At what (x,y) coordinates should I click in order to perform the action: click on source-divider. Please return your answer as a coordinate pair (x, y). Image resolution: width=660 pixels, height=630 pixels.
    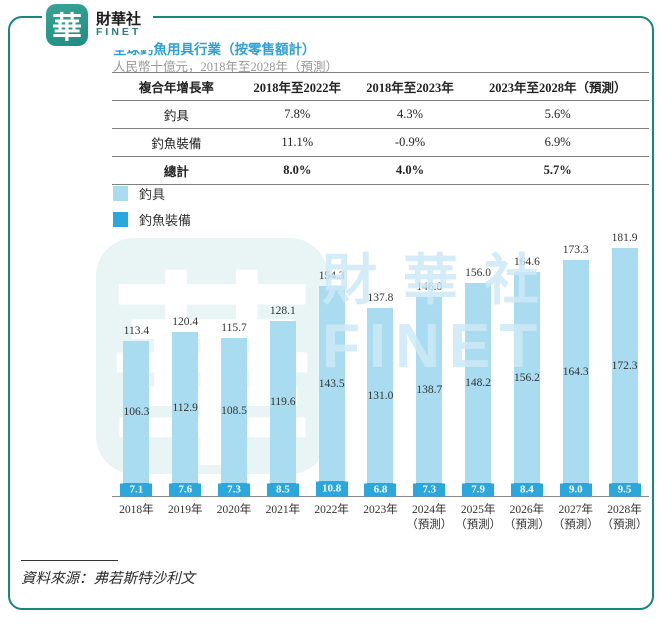
    Looking at the image, I should click on (69, 560).